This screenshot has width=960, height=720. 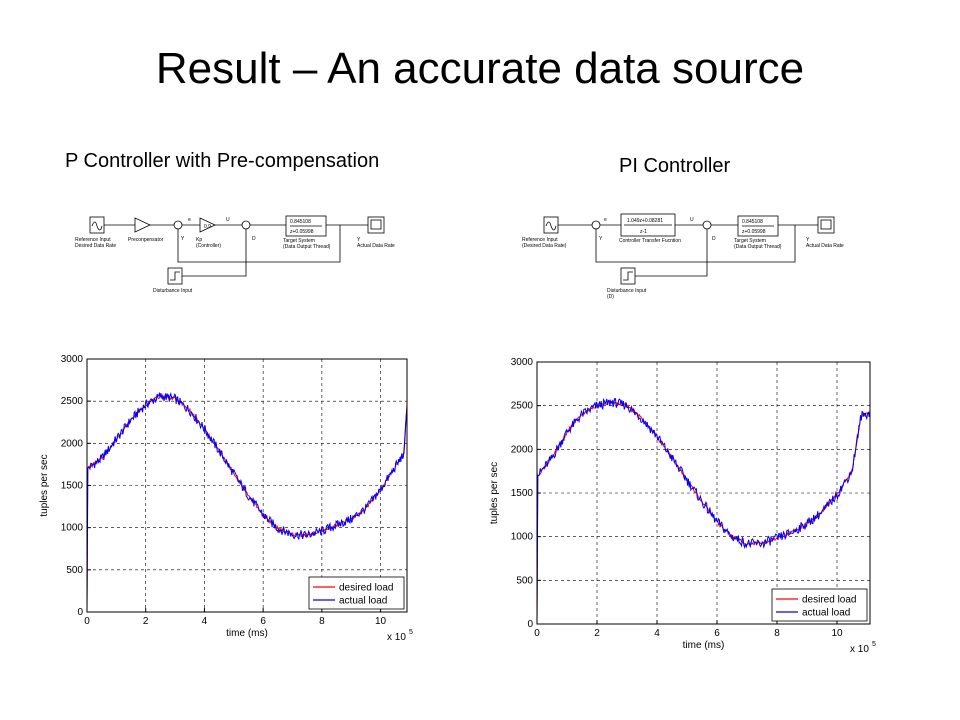 I want to click on right-sig-e: e, so click(x=605, y=220).